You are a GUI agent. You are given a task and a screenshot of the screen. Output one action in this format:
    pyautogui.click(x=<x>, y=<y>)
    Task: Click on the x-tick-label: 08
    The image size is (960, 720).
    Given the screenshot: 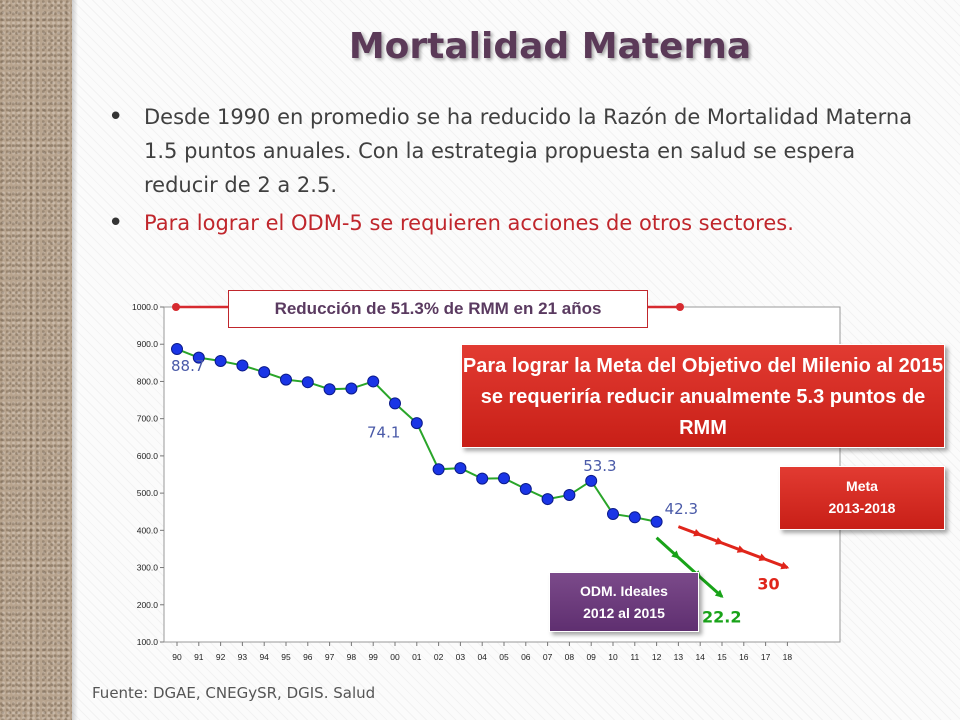 What is the action you would take?
    pyautogui.click(x=570, y=657)
    